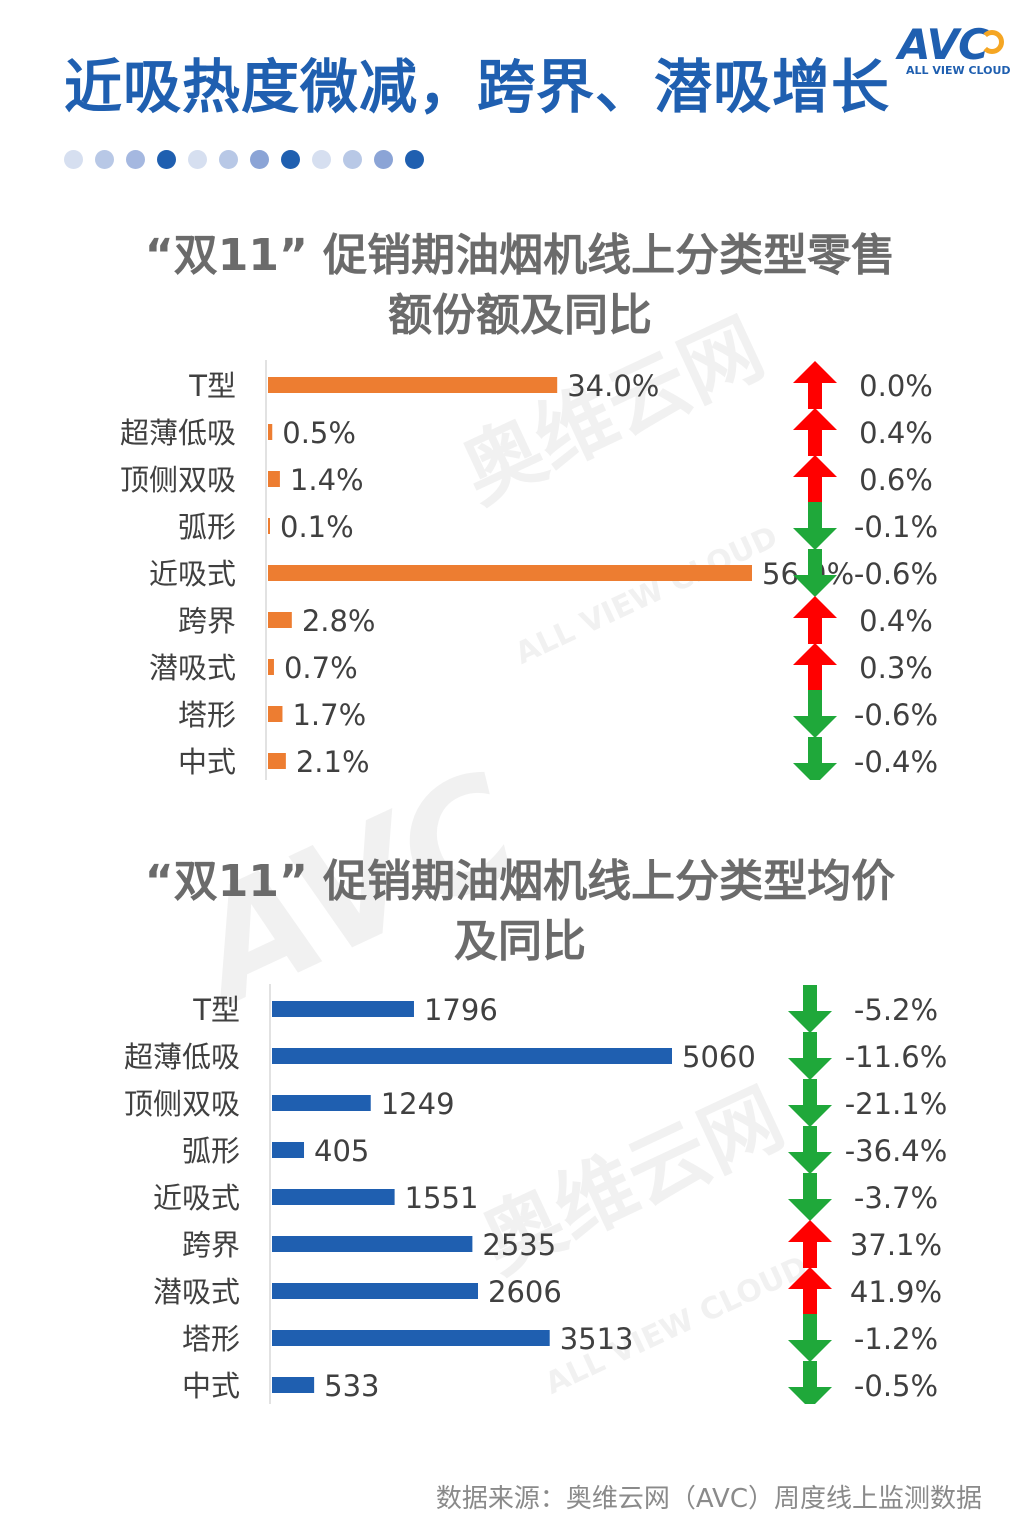 The height and width of the screenshot is (1536, 1024). Describe the element at coordinates (992, 42) in the screenshot. I see `logo-ring-icon` at that location.